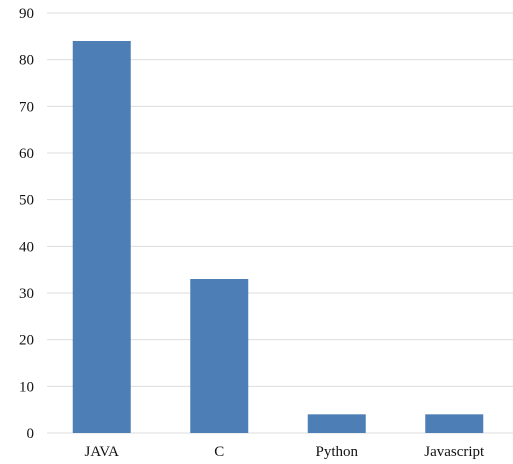 Image resolution: width=513 pixels, height=464 pixels. Describe the element at coordinates (26, 294) in the screenshot. I see `y-tick-label: 30` at that location.